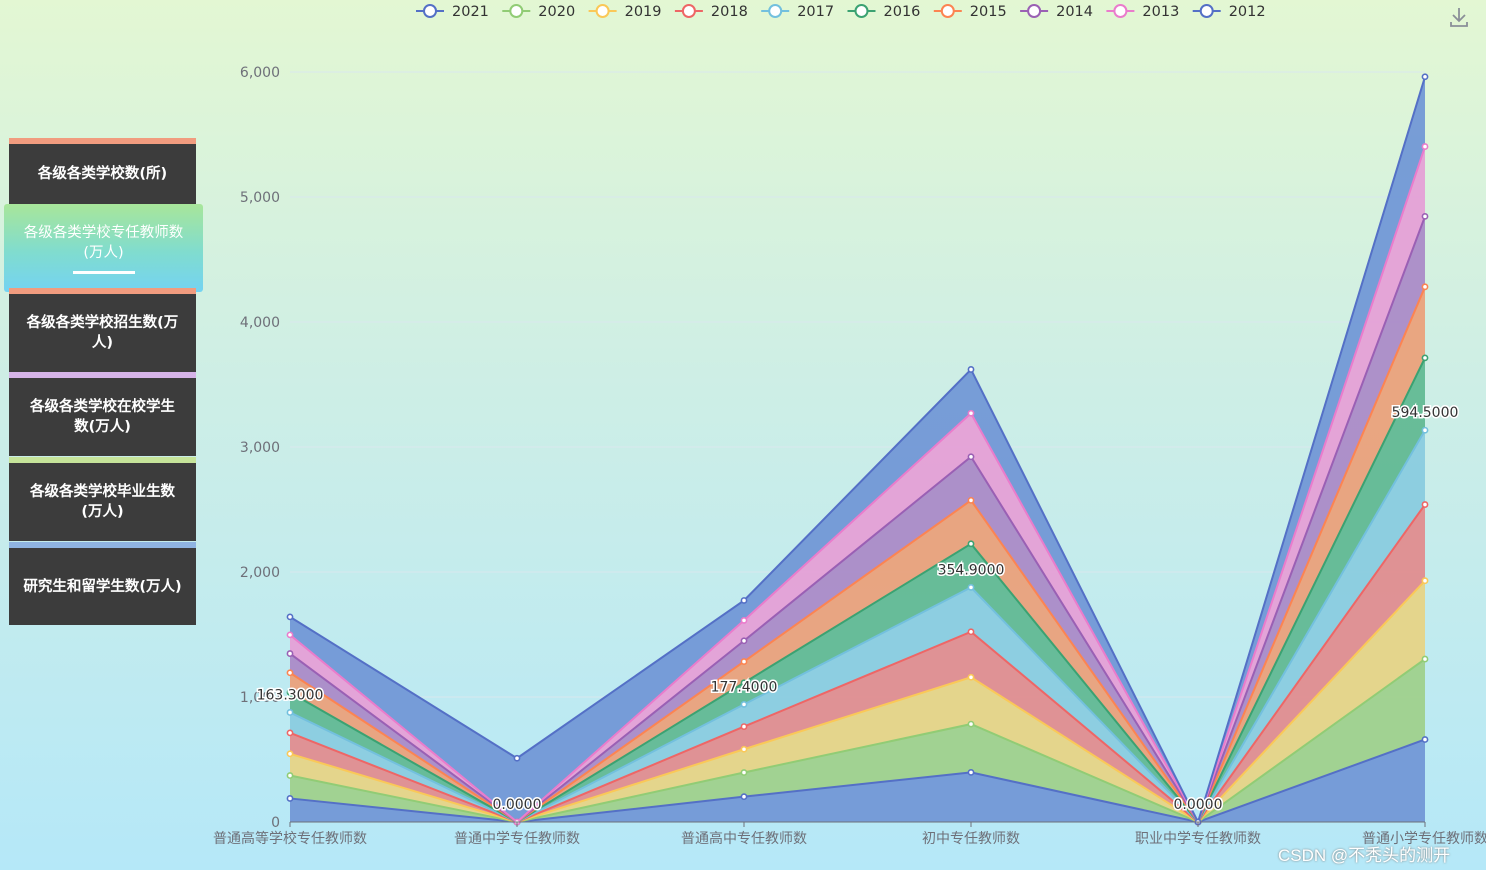 The image size is (1486, 870). I want to click on legend-label: 2020, so click(556, 12).